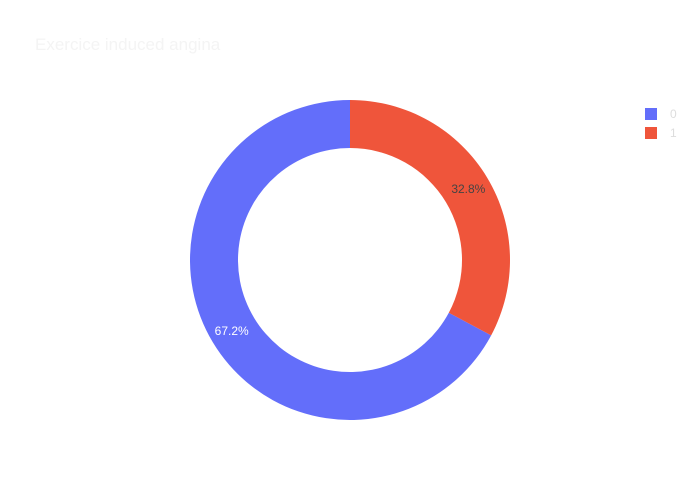 The height and width of the screenshot is (500, 700). I want to click on chart-title: Exercice induced angina, so click(128, 44).